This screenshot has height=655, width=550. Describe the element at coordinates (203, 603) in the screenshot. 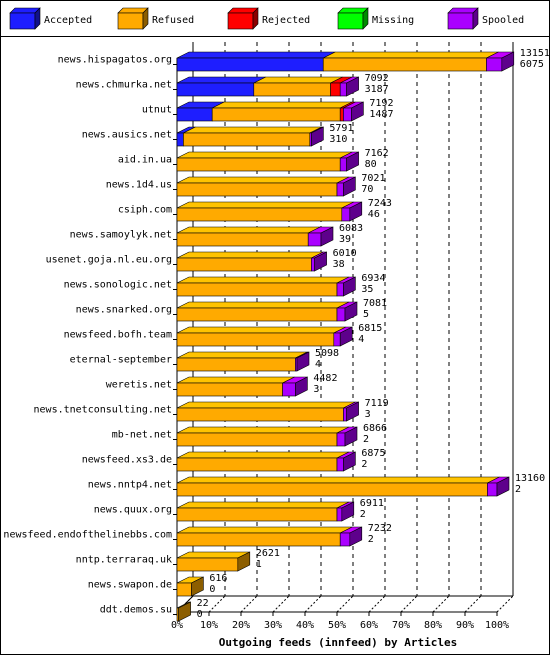

I see `total-label: 22` at that location.